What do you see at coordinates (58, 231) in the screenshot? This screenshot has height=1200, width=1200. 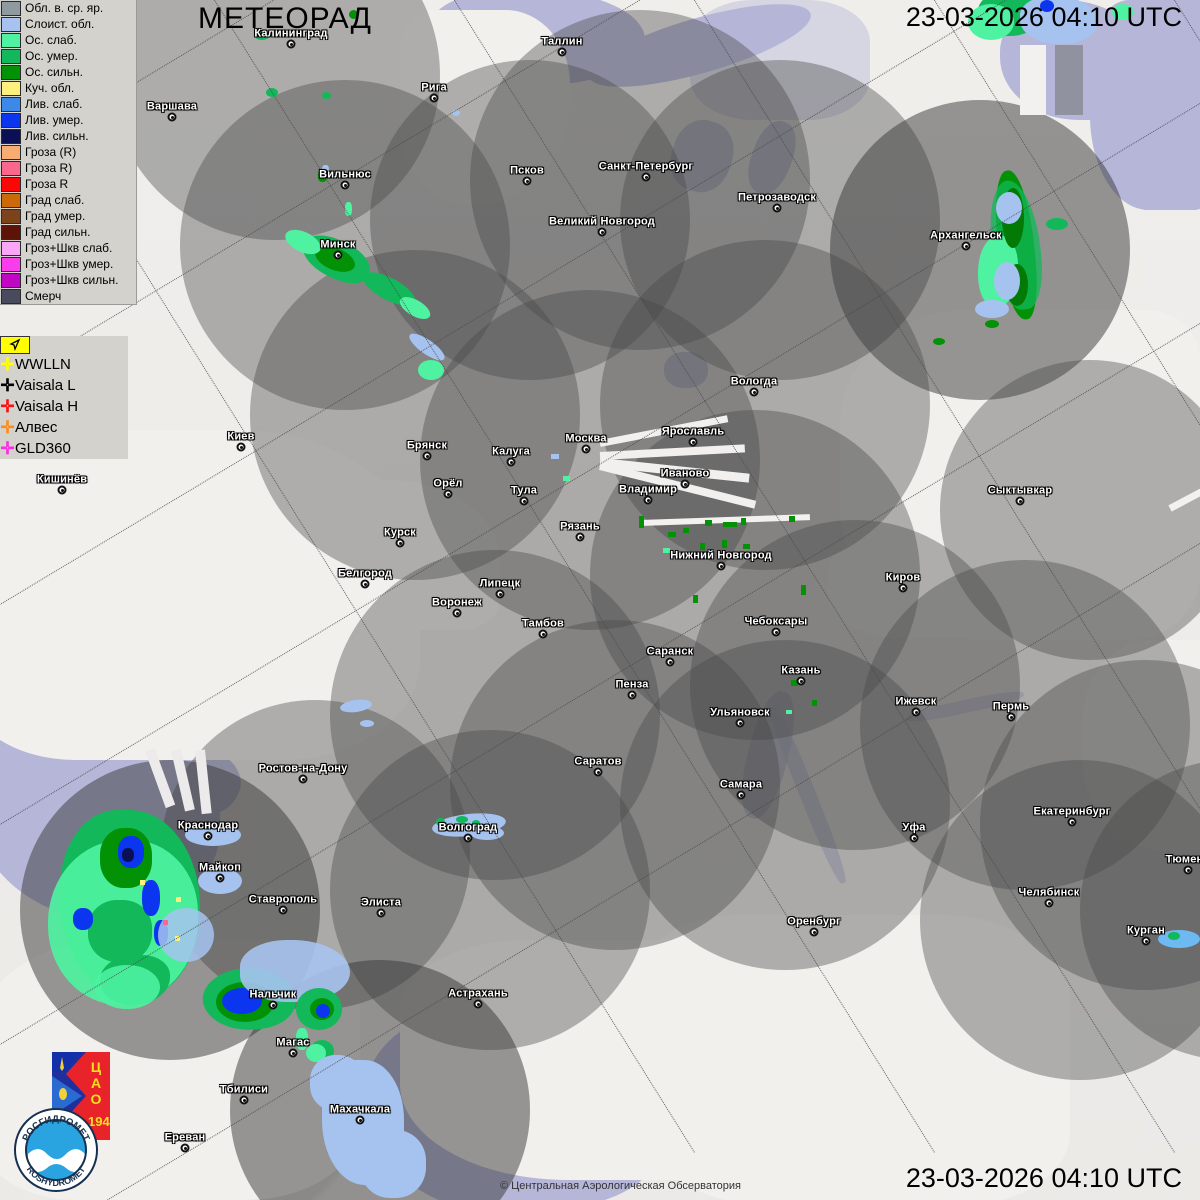 I see `legend-label: Град сильн.` at bounding box center [58, 231].